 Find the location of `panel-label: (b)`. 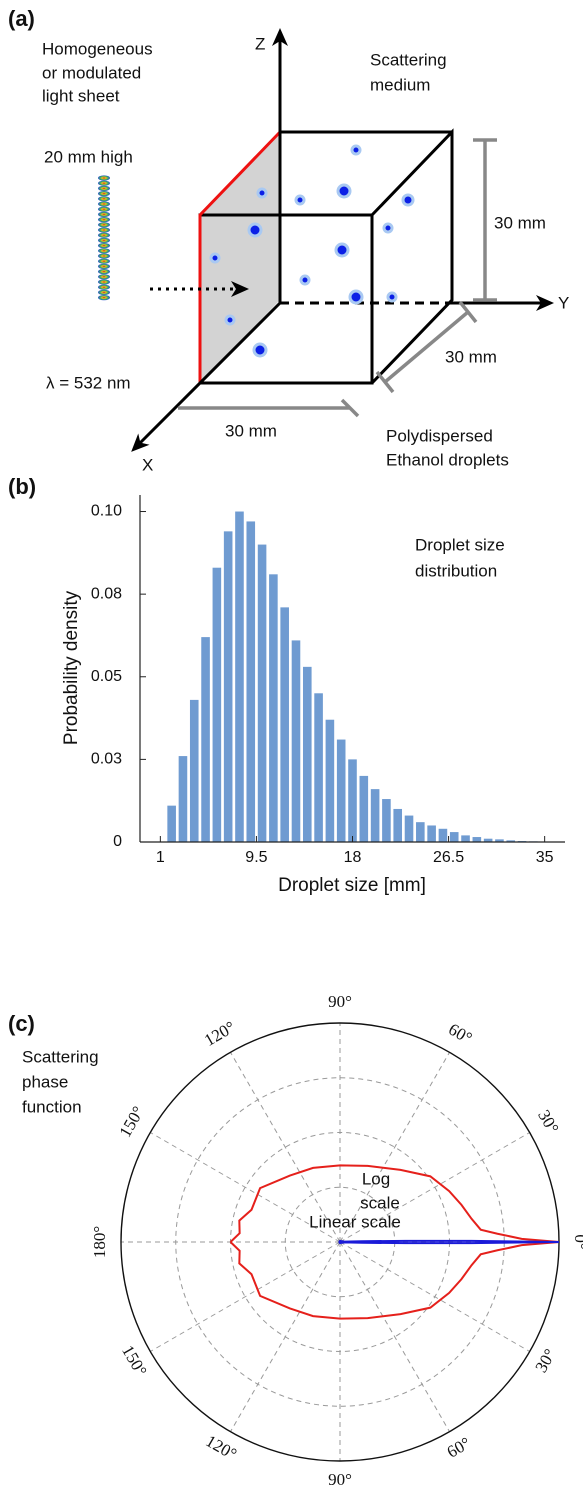

panel-label: (b) is located at coordinates (22, 486).